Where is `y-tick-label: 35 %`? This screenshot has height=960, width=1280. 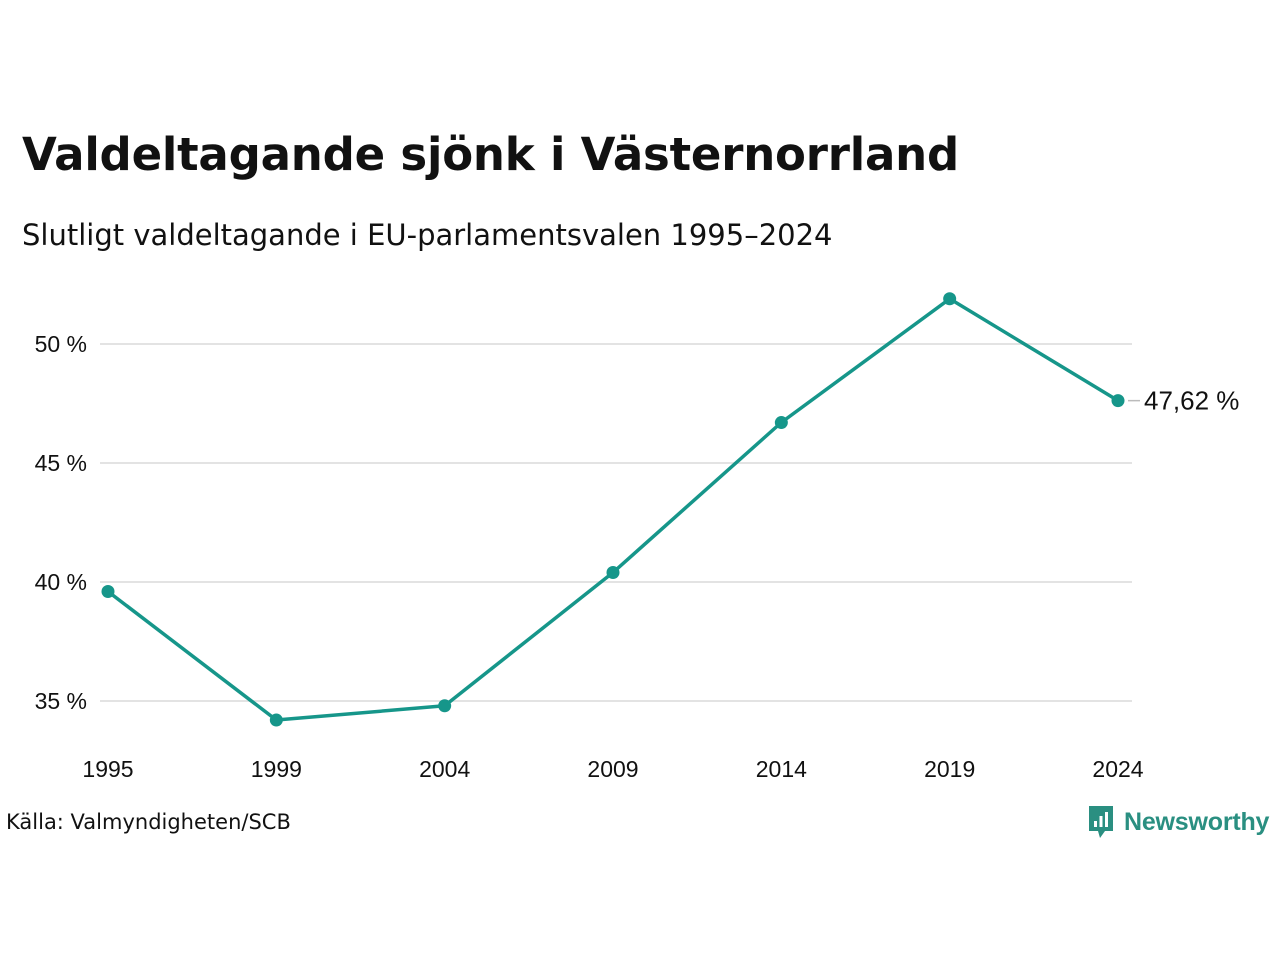
y-tick-label: 35 % is located at coordinates (61, 701).